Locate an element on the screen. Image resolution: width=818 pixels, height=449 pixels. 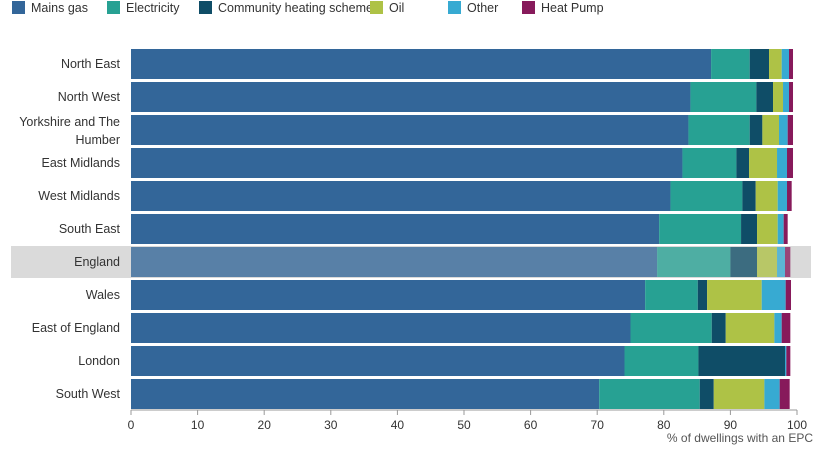
bar-north-east-oil is located at coordinates (775, 64).